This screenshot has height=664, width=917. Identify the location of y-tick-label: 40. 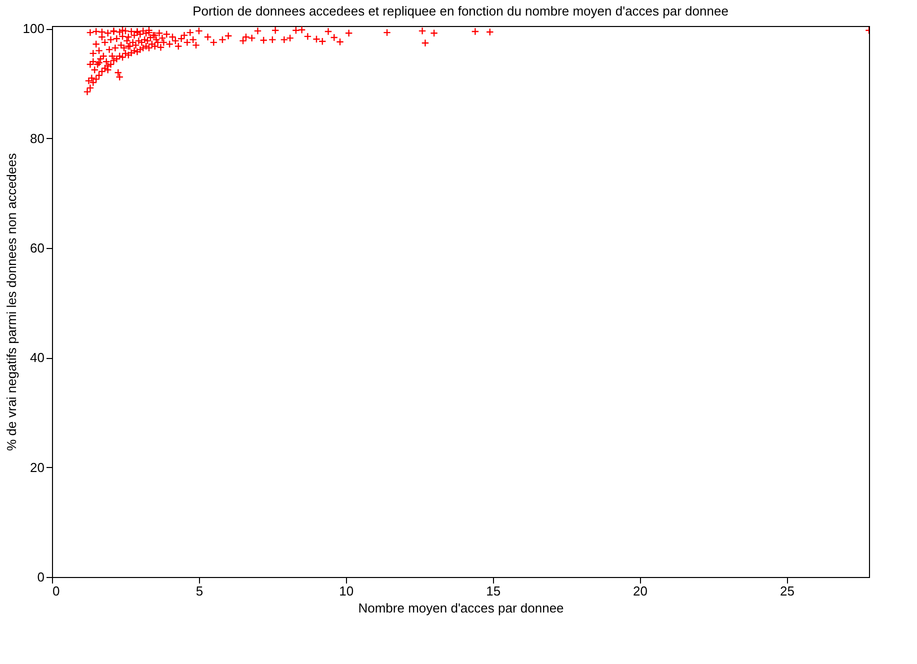
(37, 358).